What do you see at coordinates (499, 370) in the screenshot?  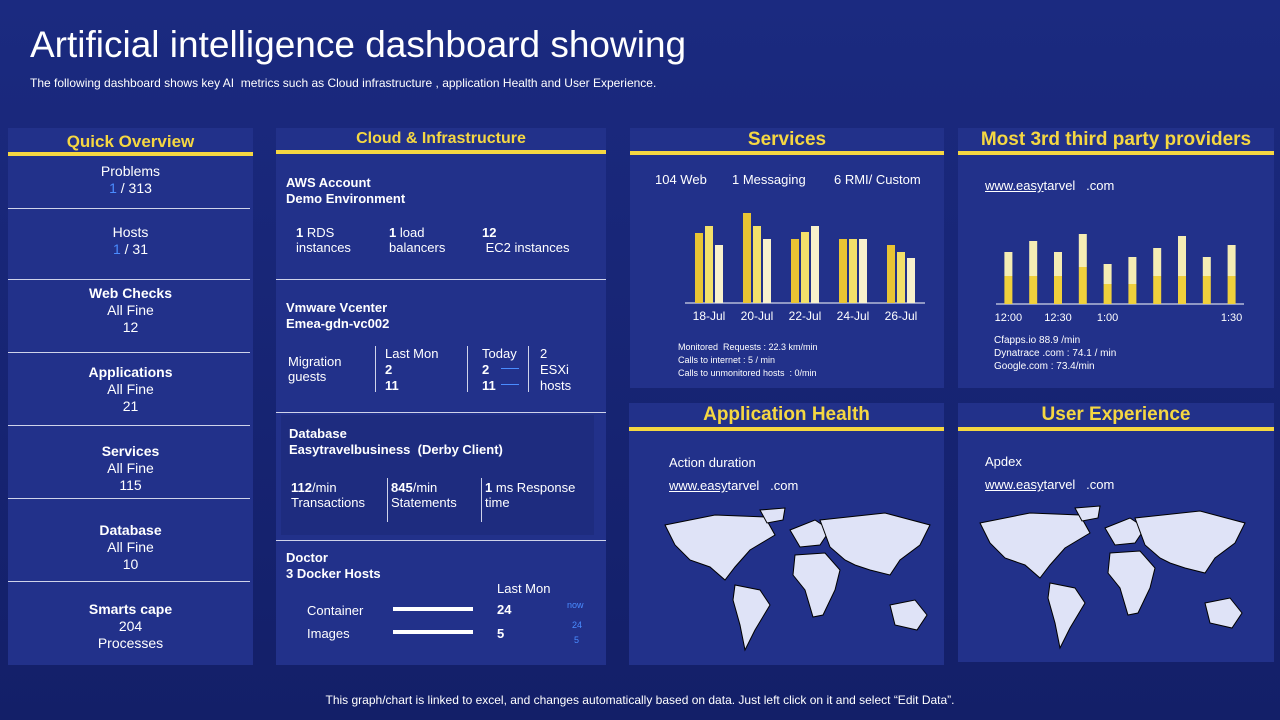 I see `today: Today 2 11` at bounding box center [499, 370].